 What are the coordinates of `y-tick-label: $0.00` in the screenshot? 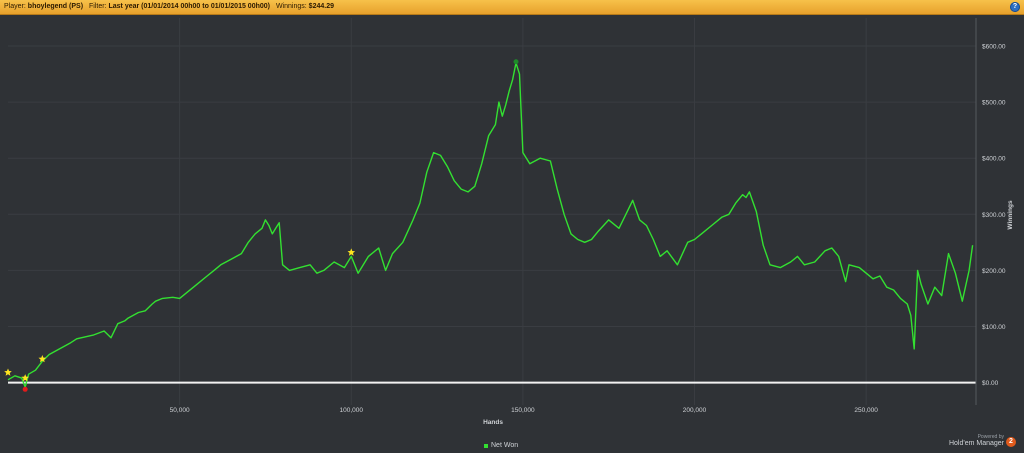 It's located at (990, 383).